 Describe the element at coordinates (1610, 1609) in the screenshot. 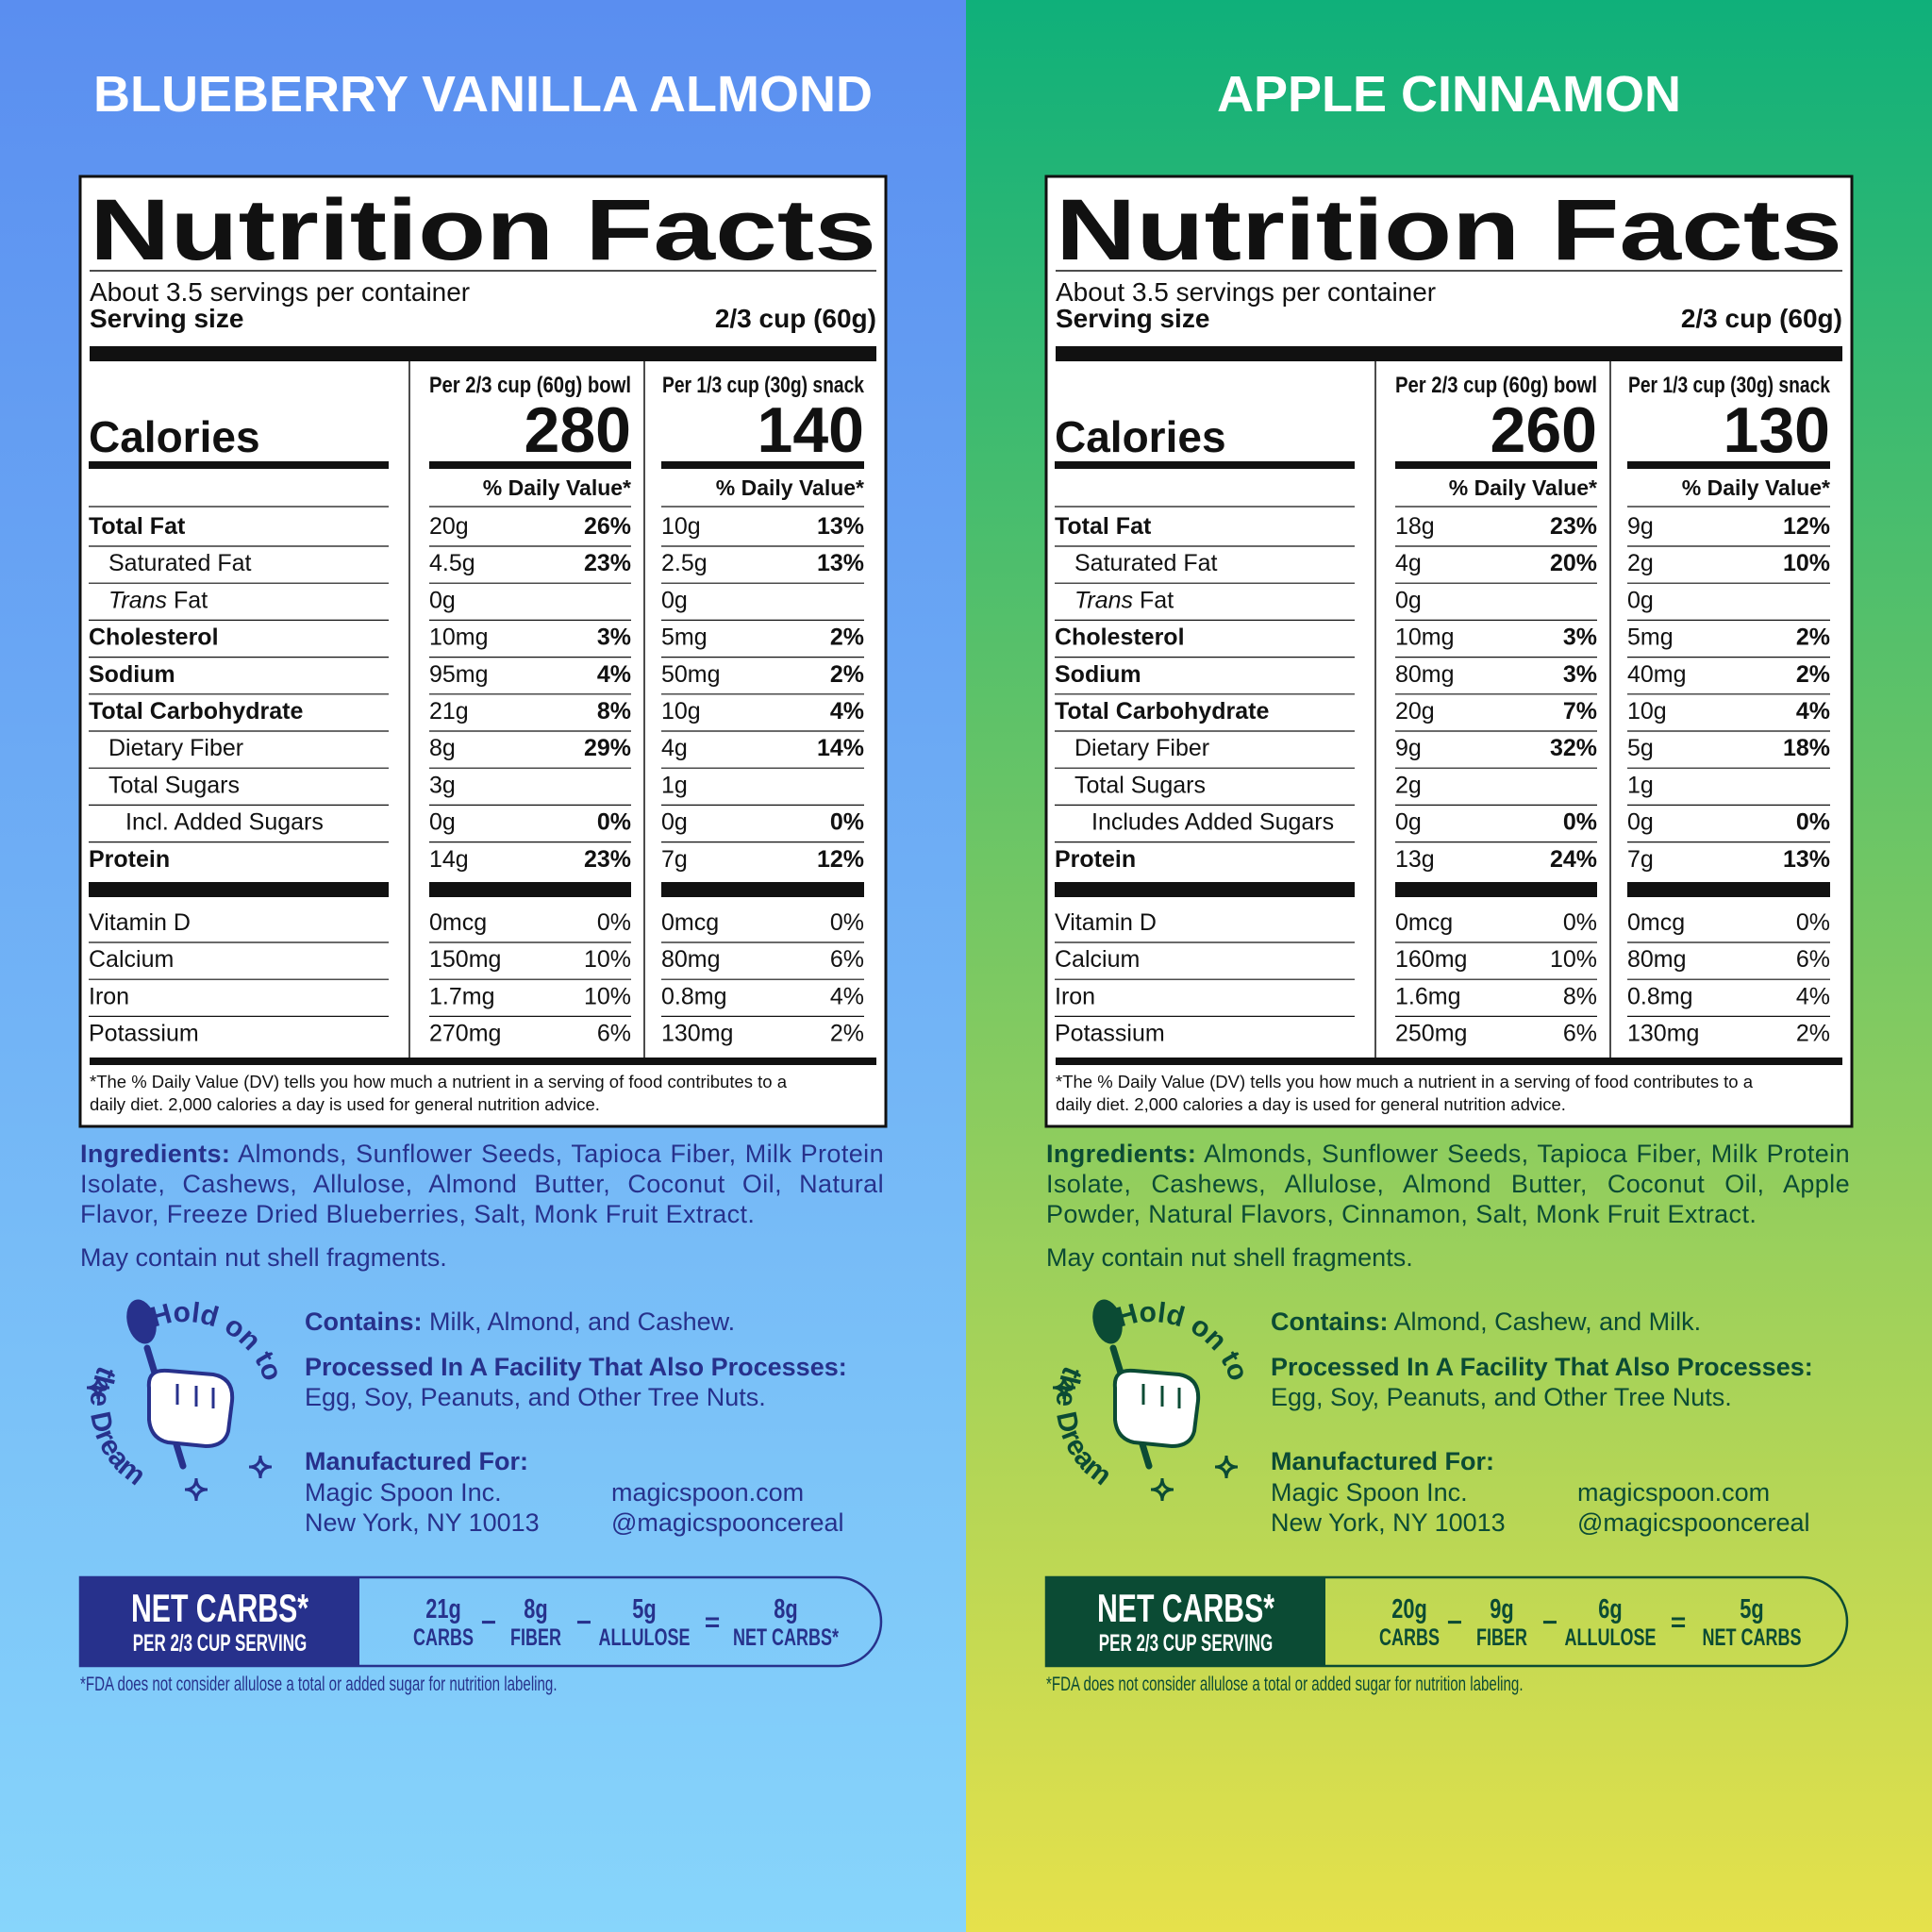

I see `net-carbs-value: 6g` at that location.